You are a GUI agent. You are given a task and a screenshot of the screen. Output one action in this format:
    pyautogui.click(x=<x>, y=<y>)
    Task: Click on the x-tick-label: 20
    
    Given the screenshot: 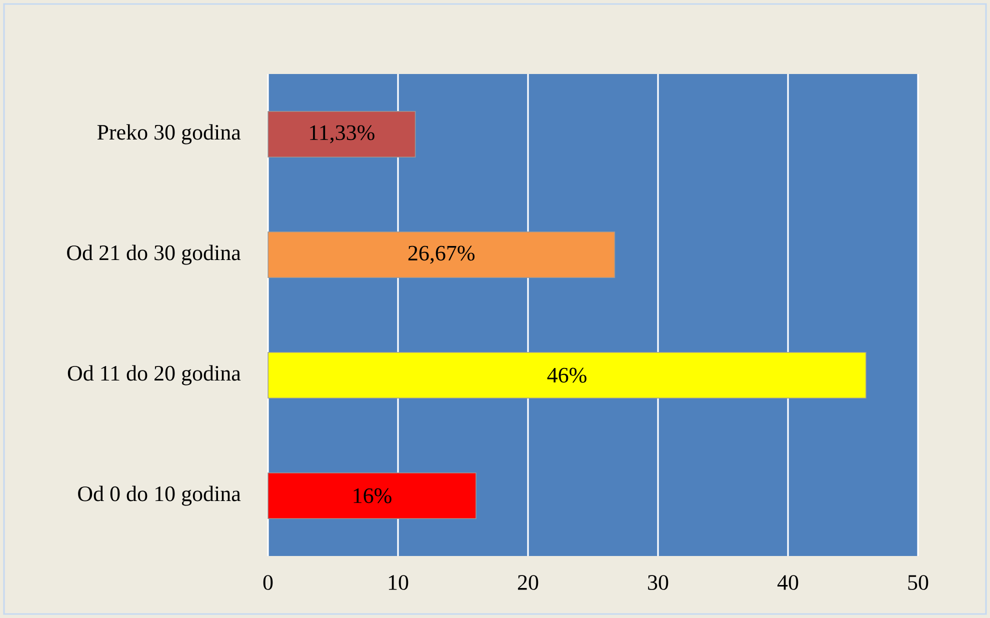 What is the action you would take?
    pyautogui.click(x=528, y=582)
    